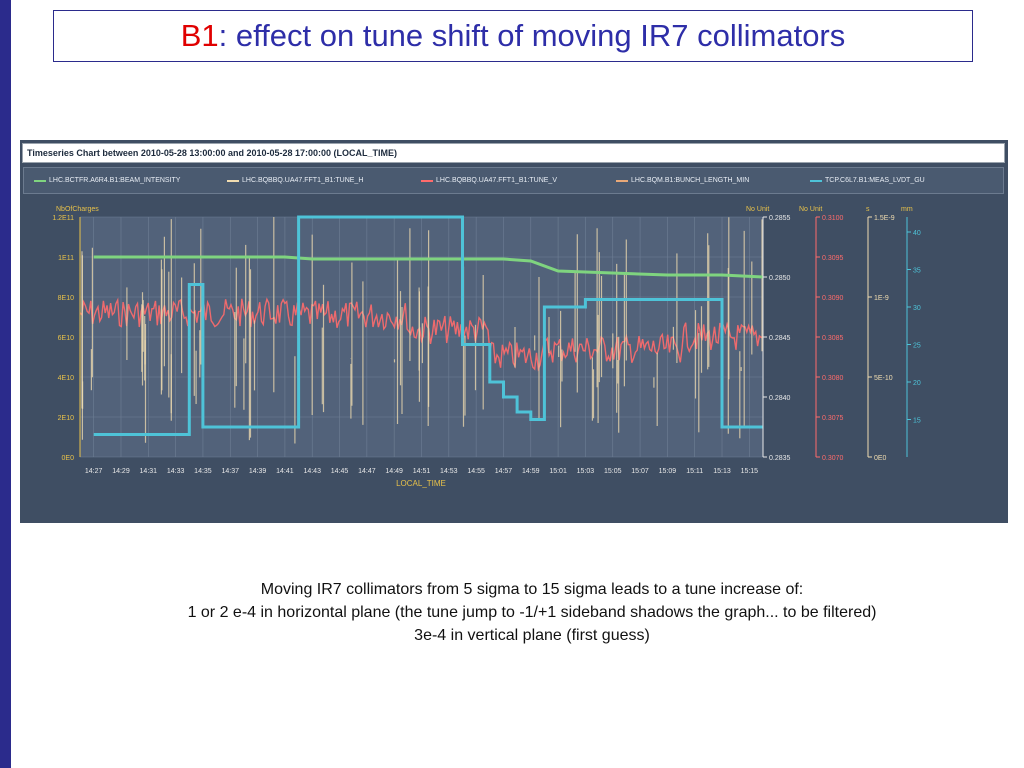  I want to click on legend-item-tune-v: LHC.BQBBQ.UA47.FFT1_B1:TUNE_V, so click(489, 180).